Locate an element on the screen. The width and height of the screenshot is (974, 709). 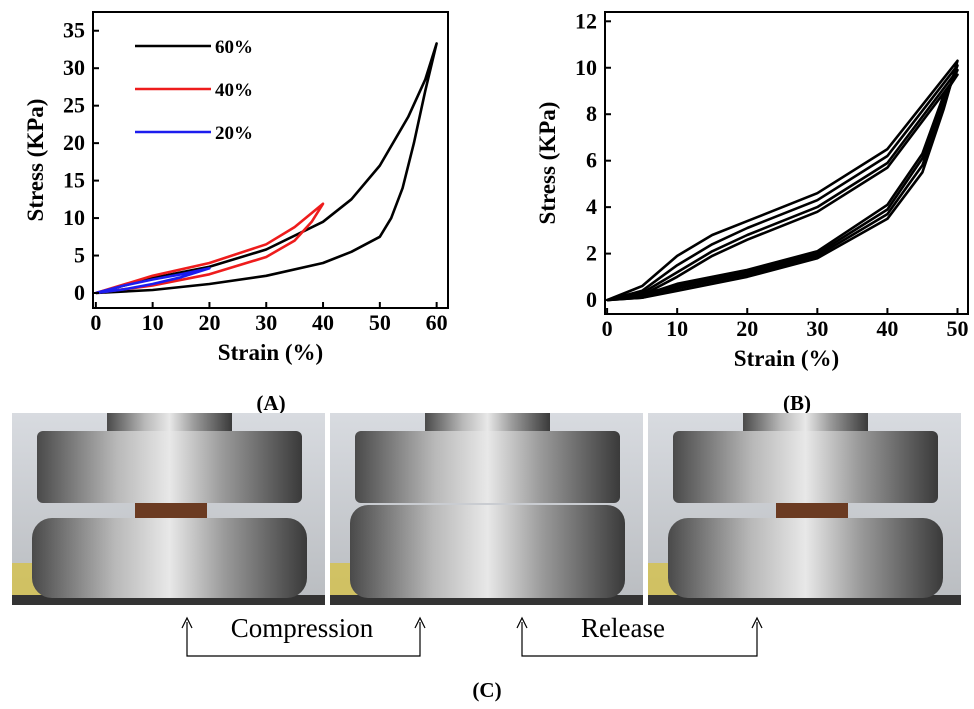
panel-caption: (A) is located at coordinates (270, 403).